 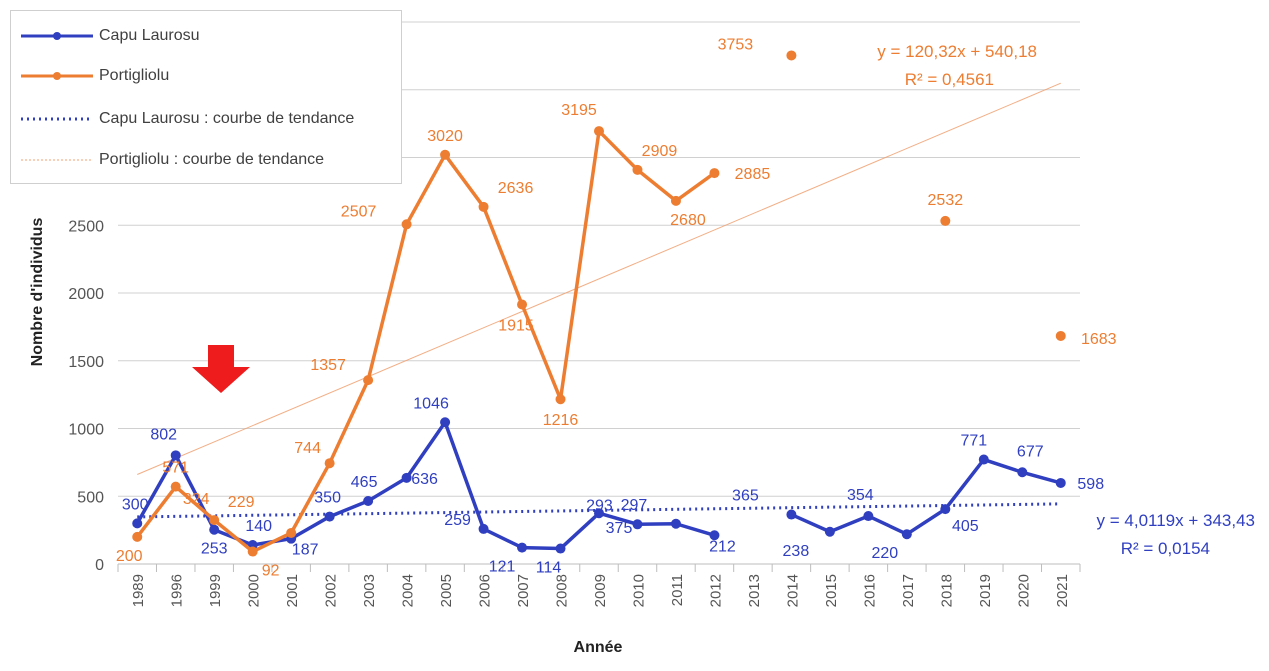 I want to click on trend-r2-capu-laurosu: R² = 0,0154, so click(x=1165, y=548).